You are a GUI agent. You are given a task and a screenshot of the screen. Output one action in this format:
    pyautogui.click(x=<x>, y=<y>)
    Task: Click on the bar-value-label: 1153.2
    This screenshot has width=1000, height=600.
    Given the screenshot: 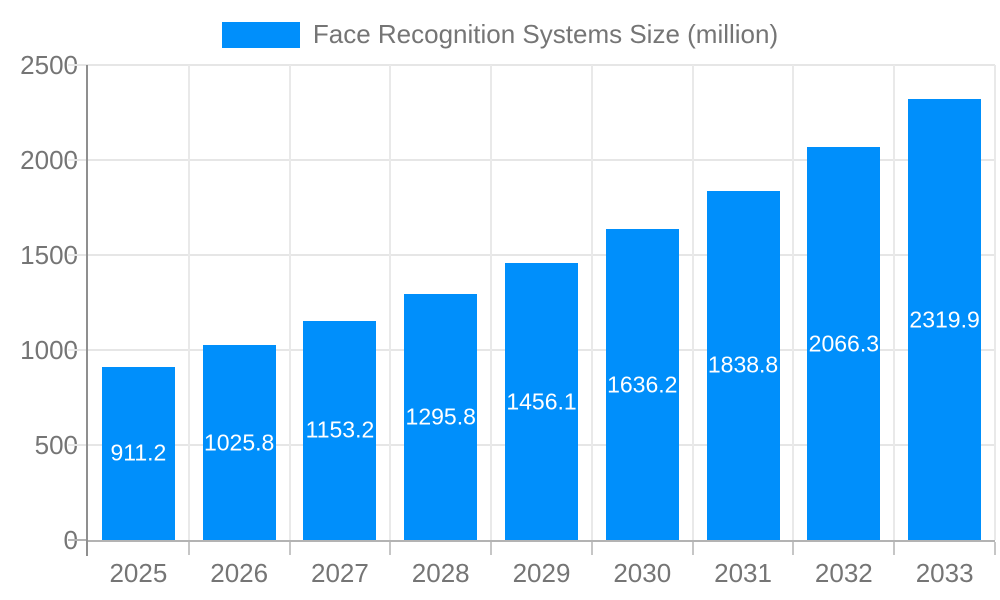 What is the action you would take?
    pyautogui.click(x=340, y=429)
    